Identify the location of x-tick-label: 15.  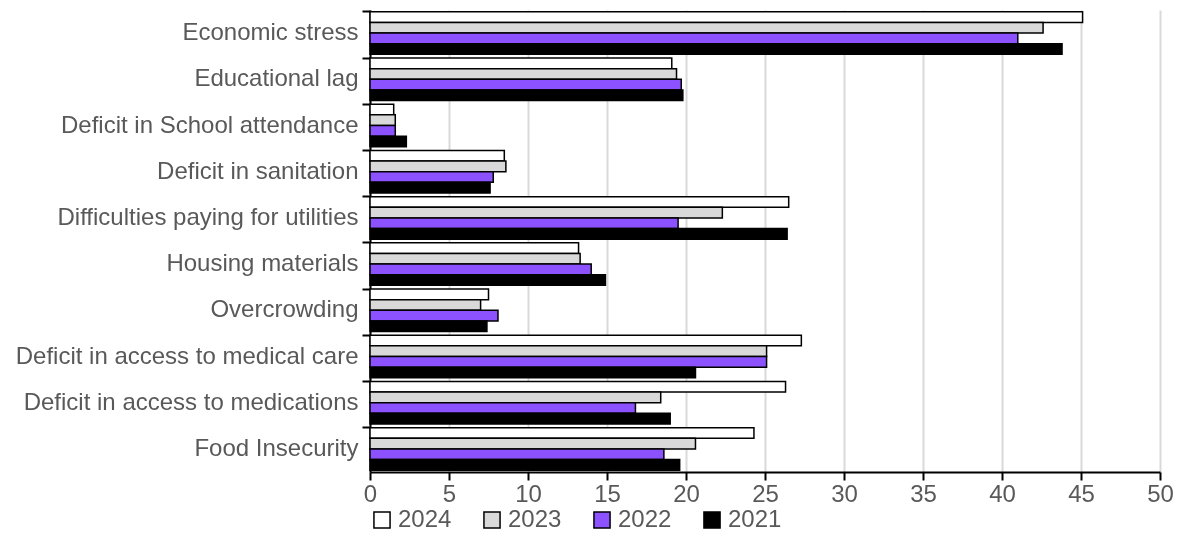
(607, 493).